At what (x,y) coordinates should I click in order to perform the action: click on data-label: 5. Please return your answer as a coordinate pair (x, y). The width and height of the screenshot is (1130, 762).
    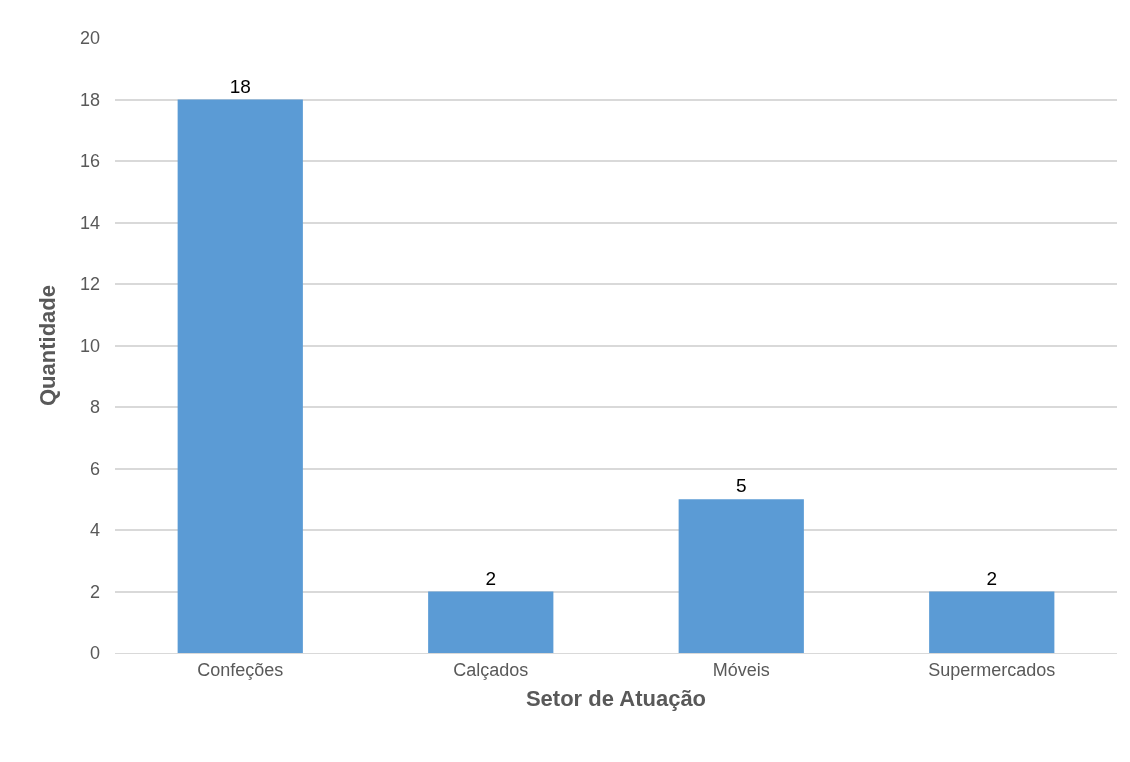
    Looking at the image, I should click on (741, 486).